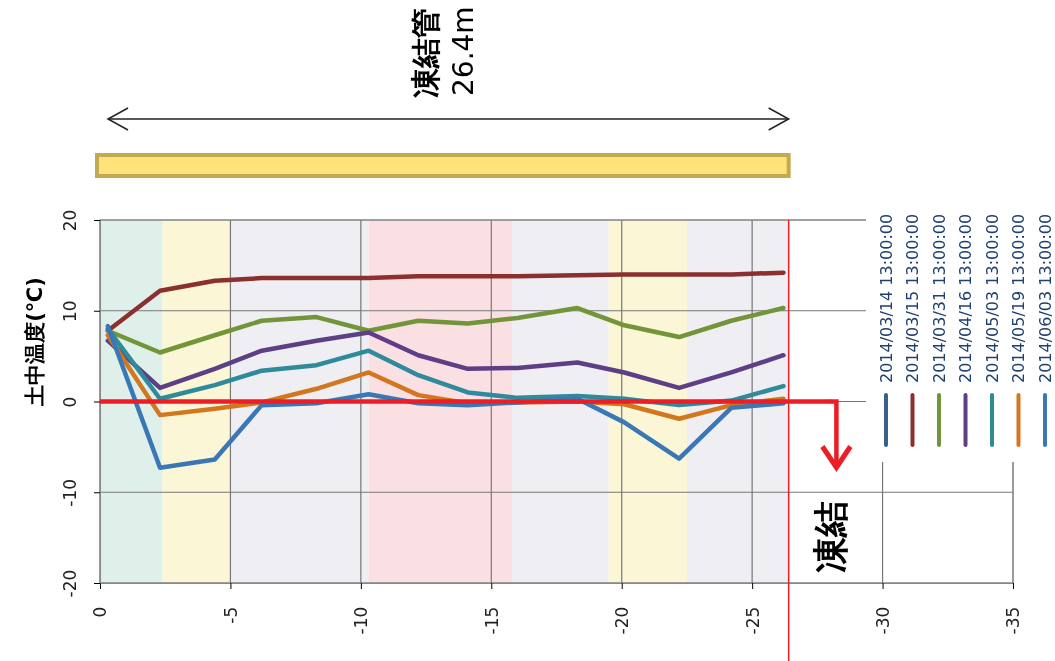  What do you see at coordinates (69, 402) in the screenshot?
I see `y-tick-label: 0` at bounding box center [69, 402].